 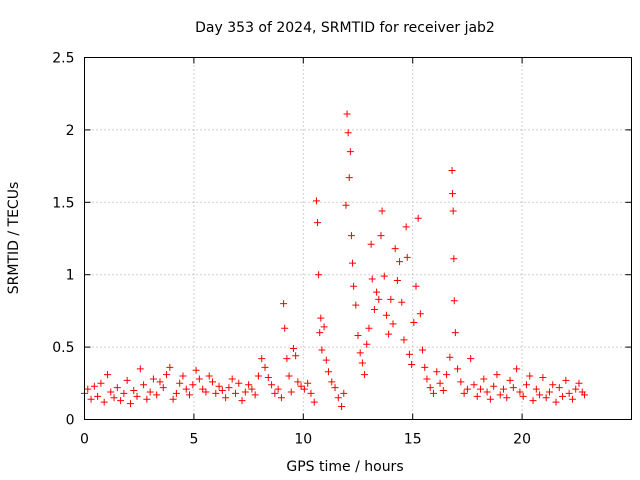 What do you see at coordinates (84, 440) in the screenshot?
I see `x-tick-label: 0` at bounding box center [84, 440].